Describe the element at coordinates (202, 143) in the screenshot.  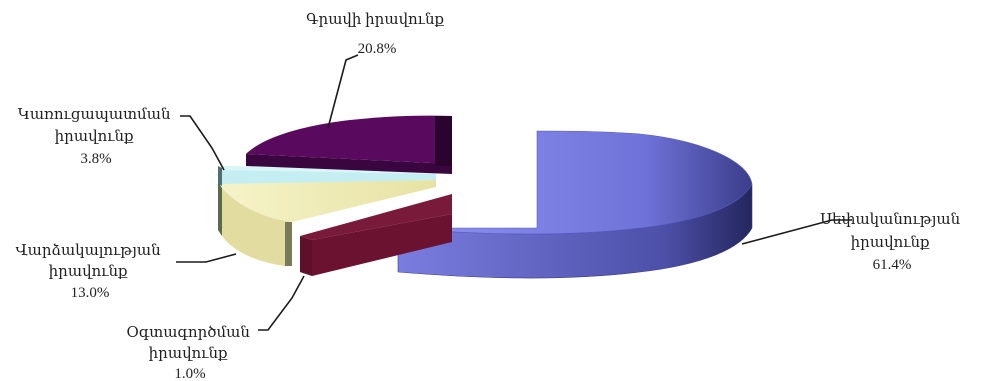
I see `leader-line-development` at that location.